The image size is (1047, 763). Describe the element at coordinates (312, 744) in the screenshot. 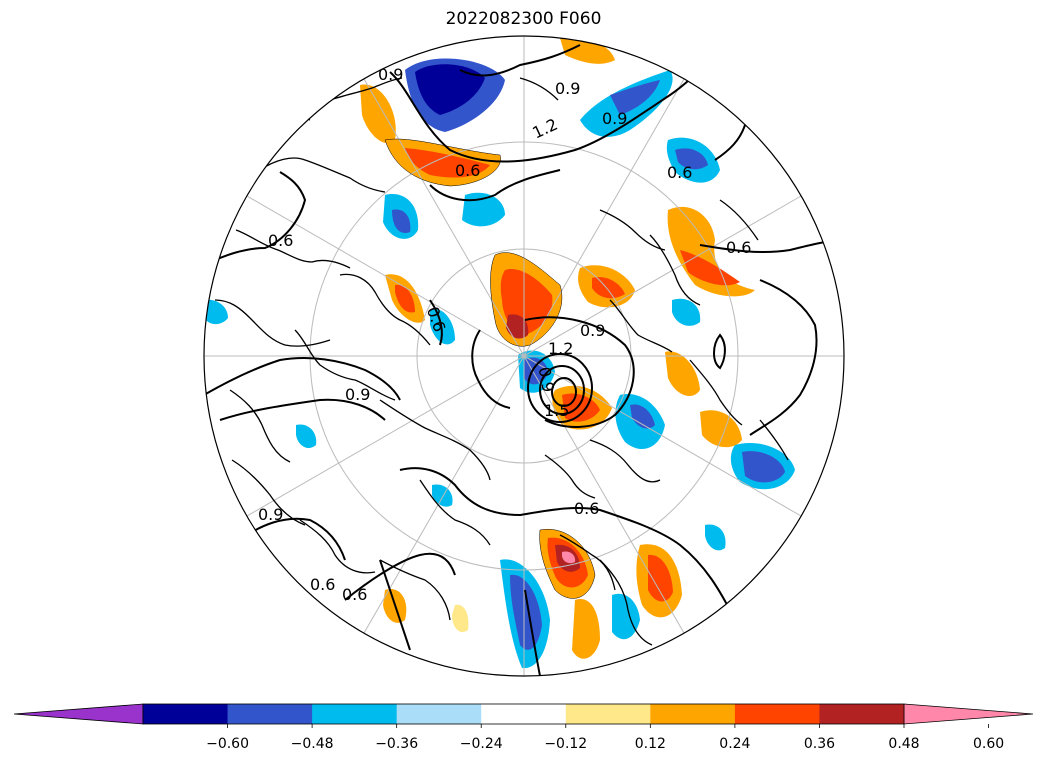

I see `colorbar-tick-label: −0.48` at that location.